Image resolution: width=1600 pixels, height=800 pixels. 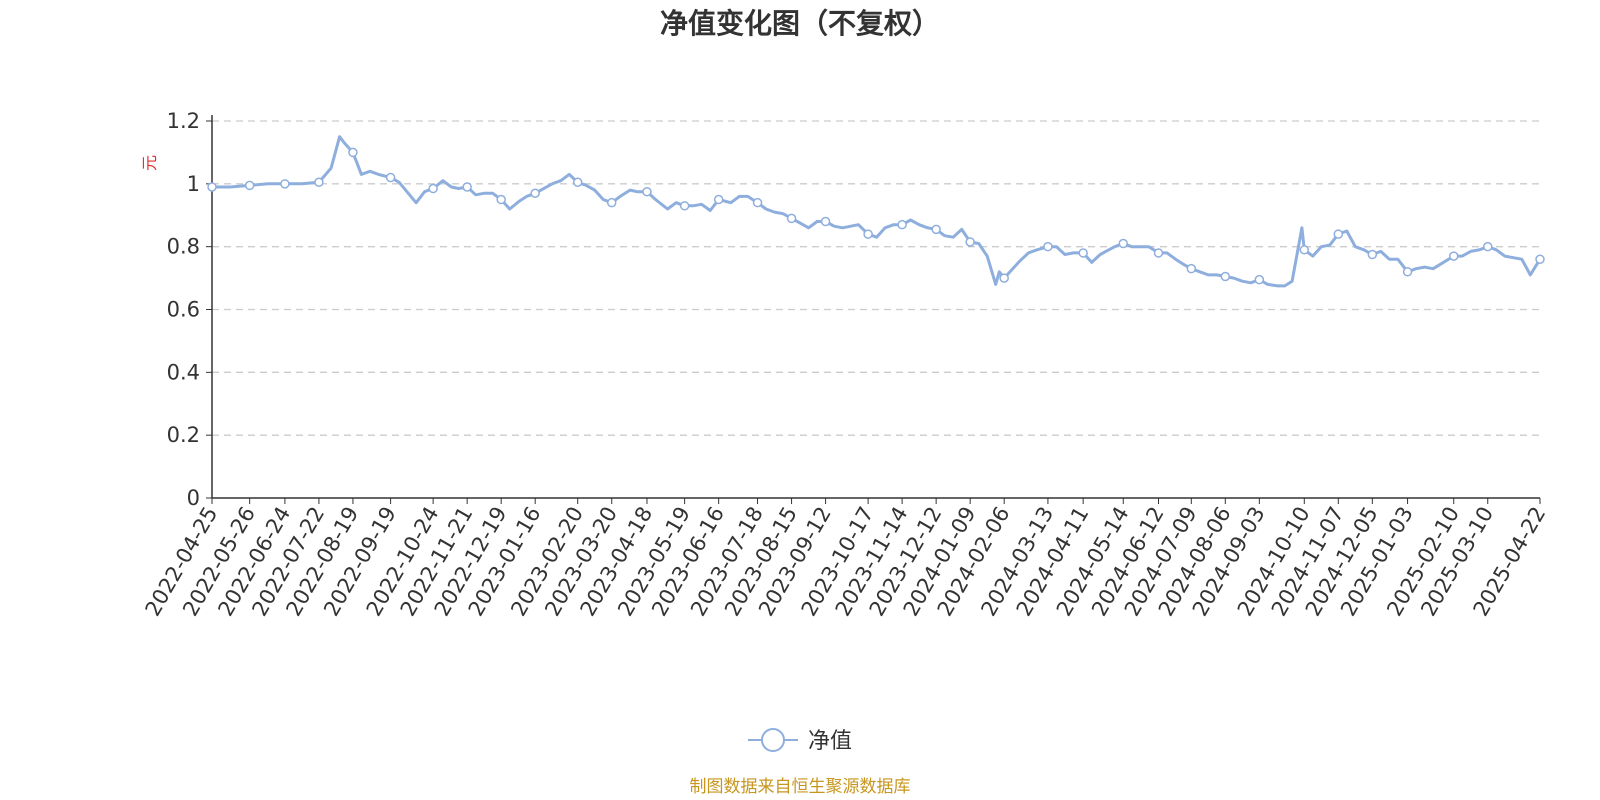 What do you see at coordinates (183, 121) in the screenshot?
I see `y-tick-label: 1.2` at bounding box center [183, 121].